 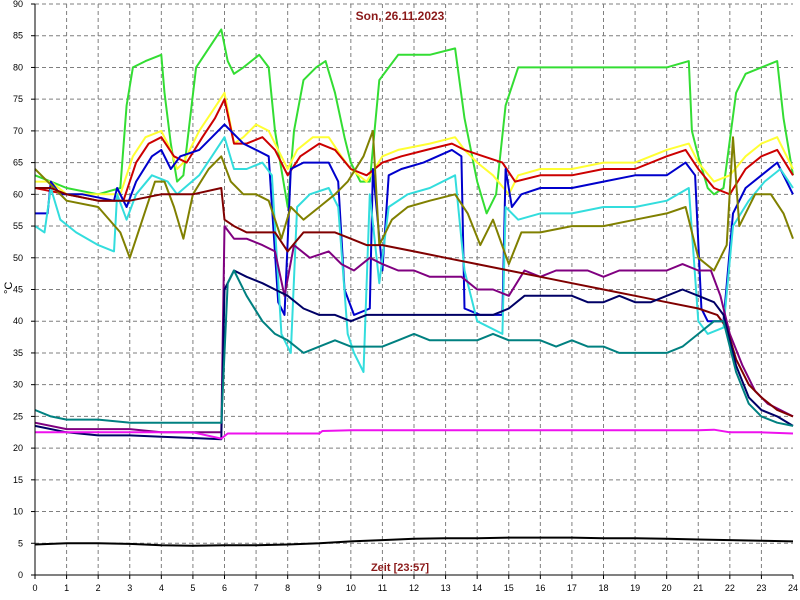 What do you see at coordinates (18, 99) in the screenshot?
I see `y-tick-label: 75` at bounding box center [18, 99].